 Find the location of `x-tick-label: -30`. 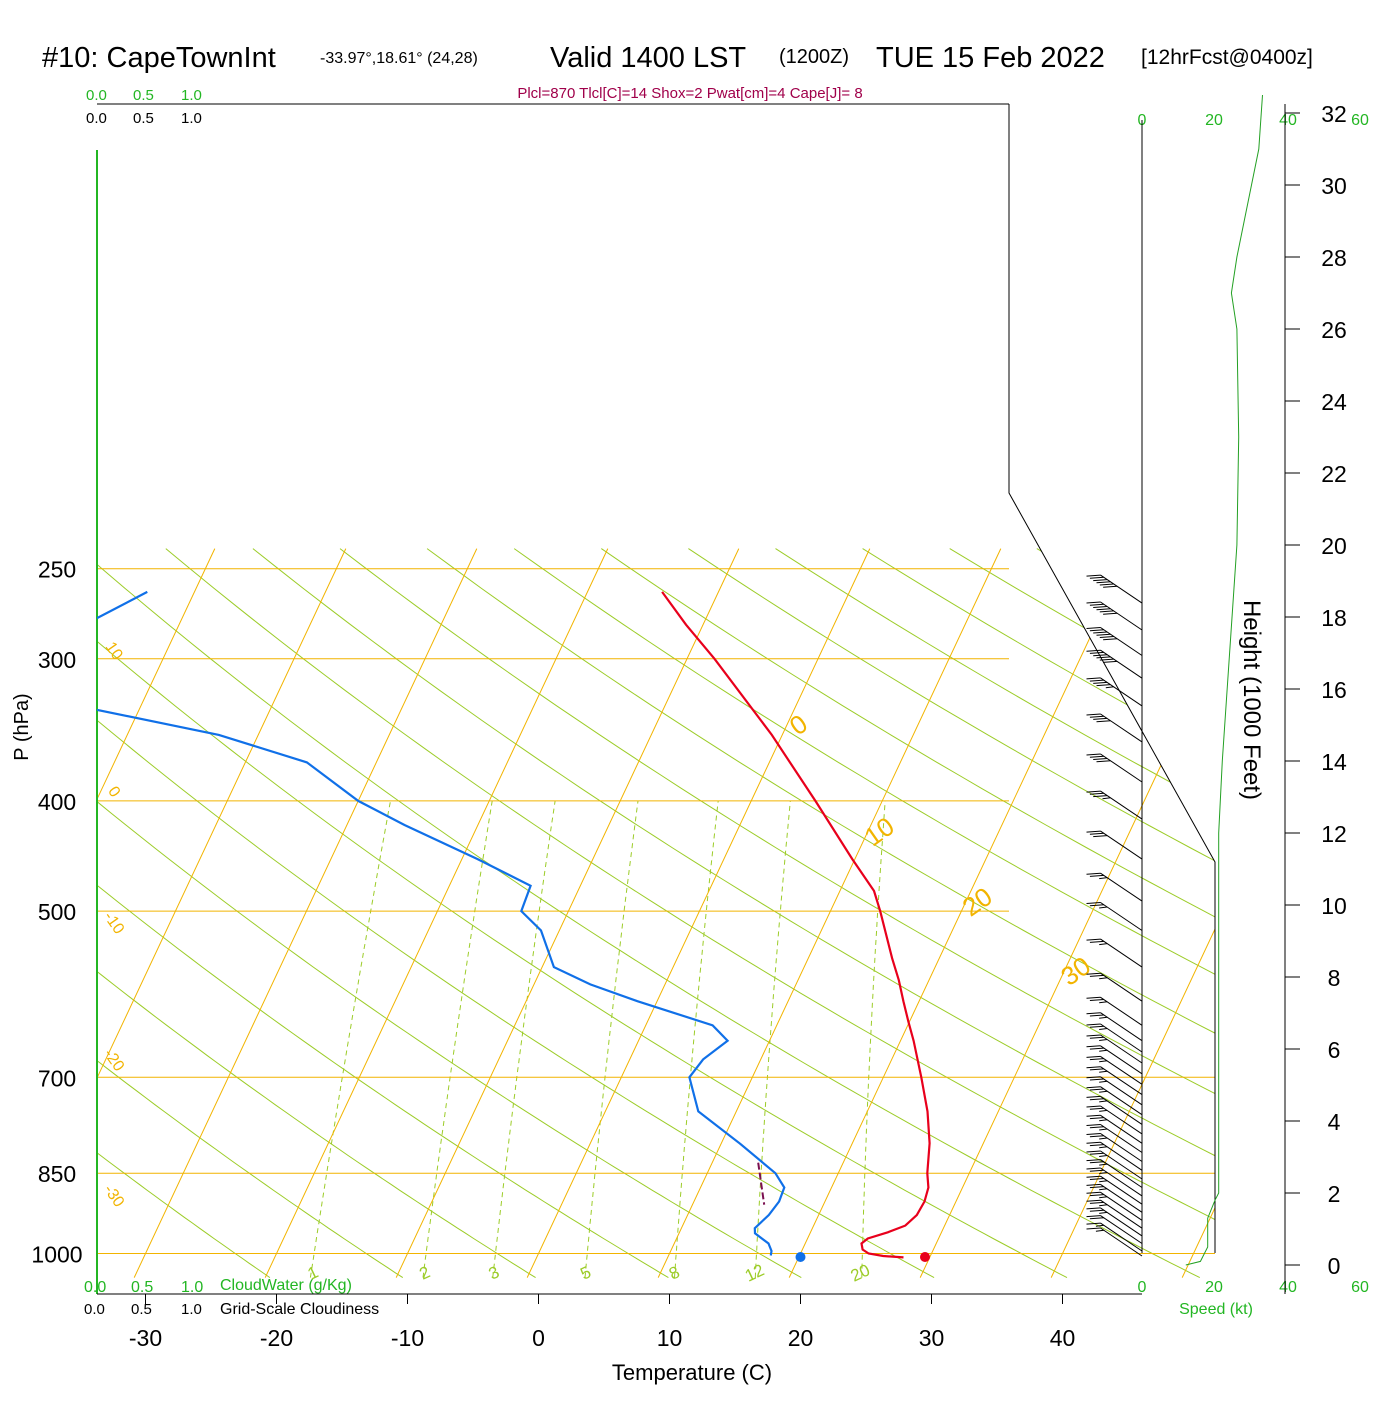

x-tick-label: -30 is located at coordinates (145, 1338).